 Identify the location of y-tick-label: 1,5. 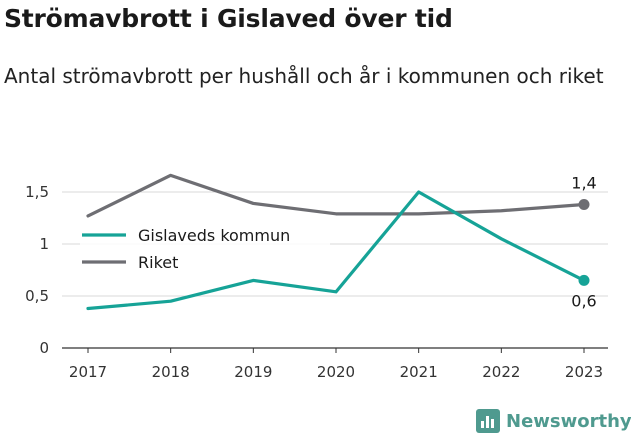
(37, 192).